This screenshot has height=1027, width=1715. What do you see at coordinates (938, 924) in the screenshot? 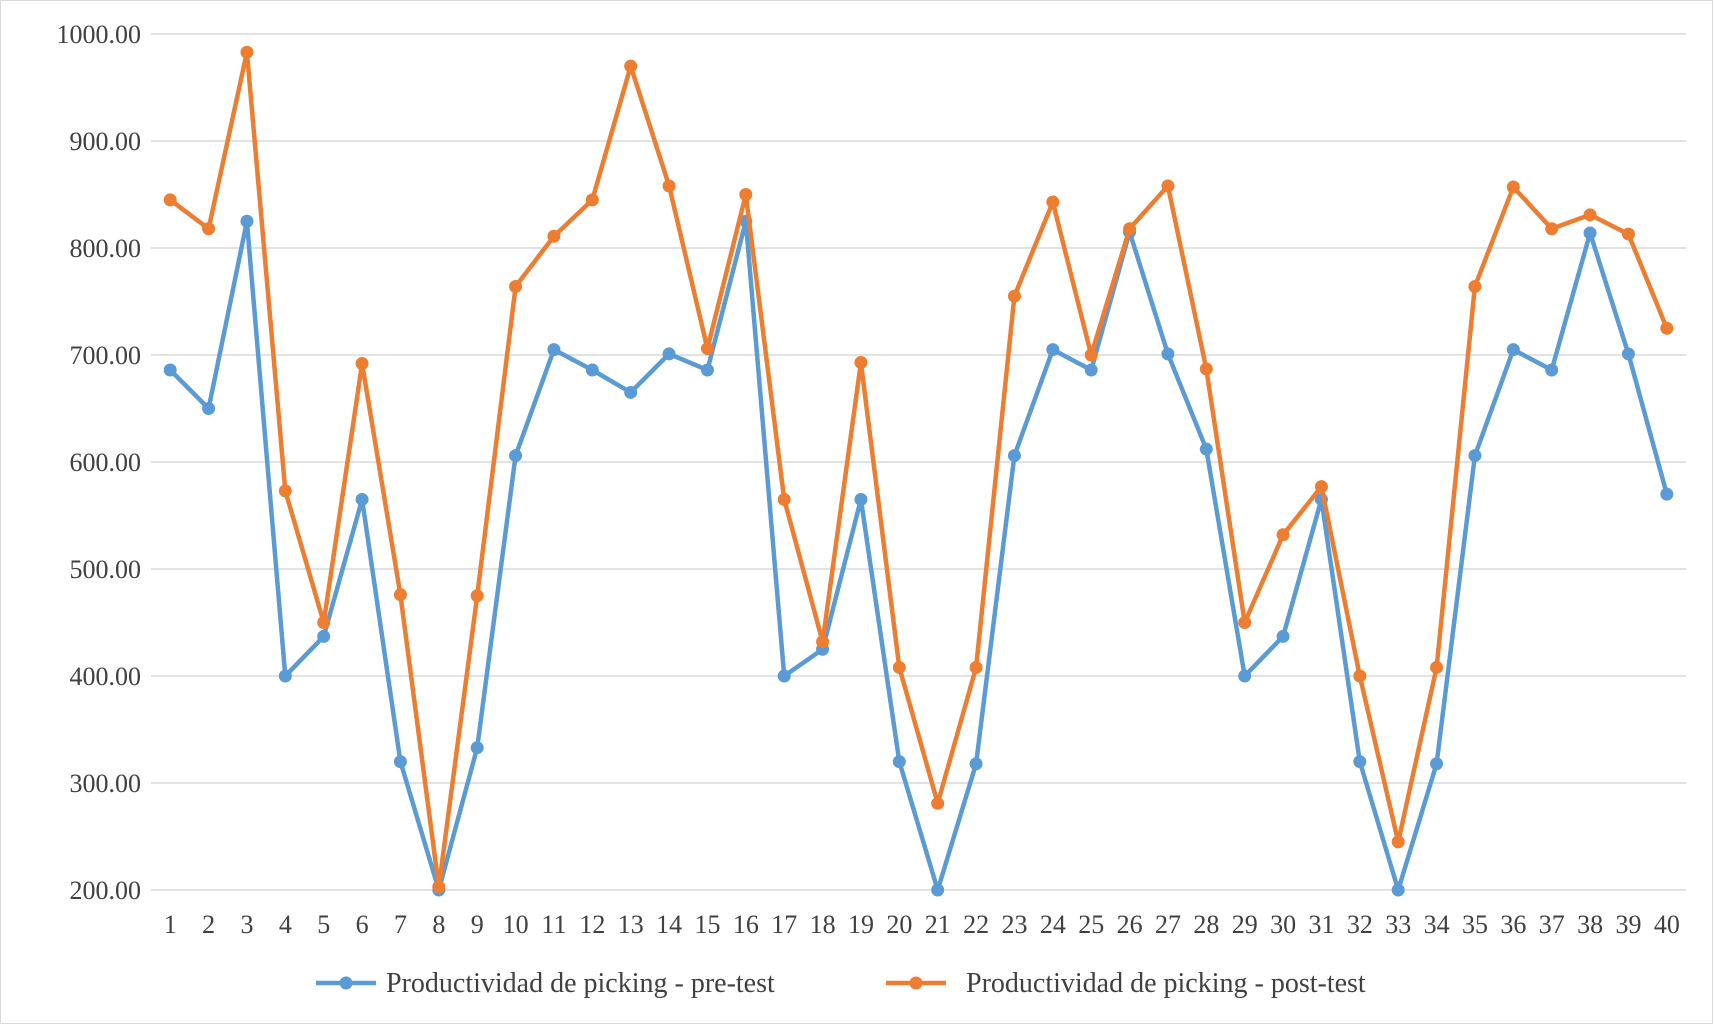
I see `x-tick-label: 21` at bounding box center [938, 924].